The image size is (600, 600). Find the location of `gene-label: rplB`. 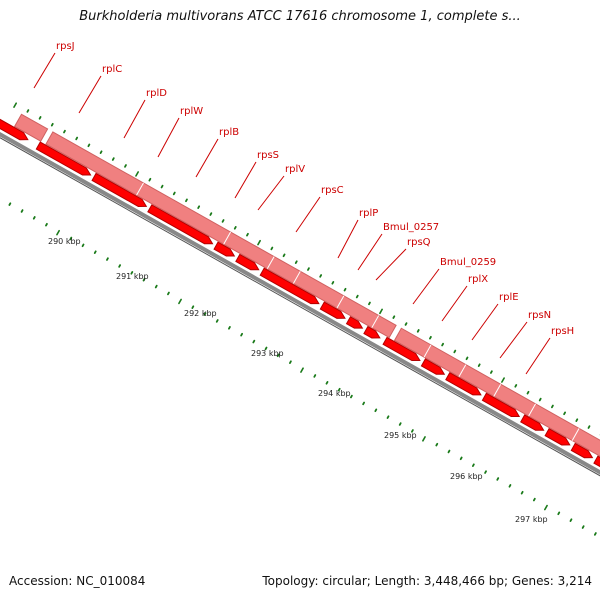

gene-label: rplB is located at coordinates (229, 132).